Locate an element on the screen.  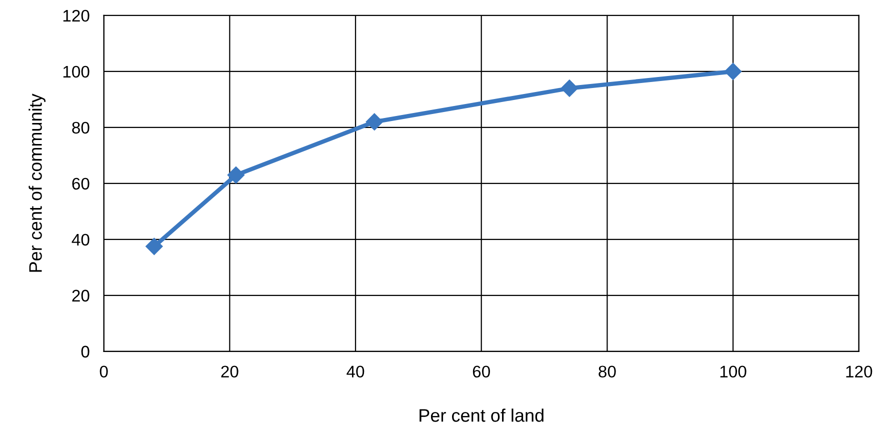
y-tick-label: 20 is located at coordinates (81, 296).